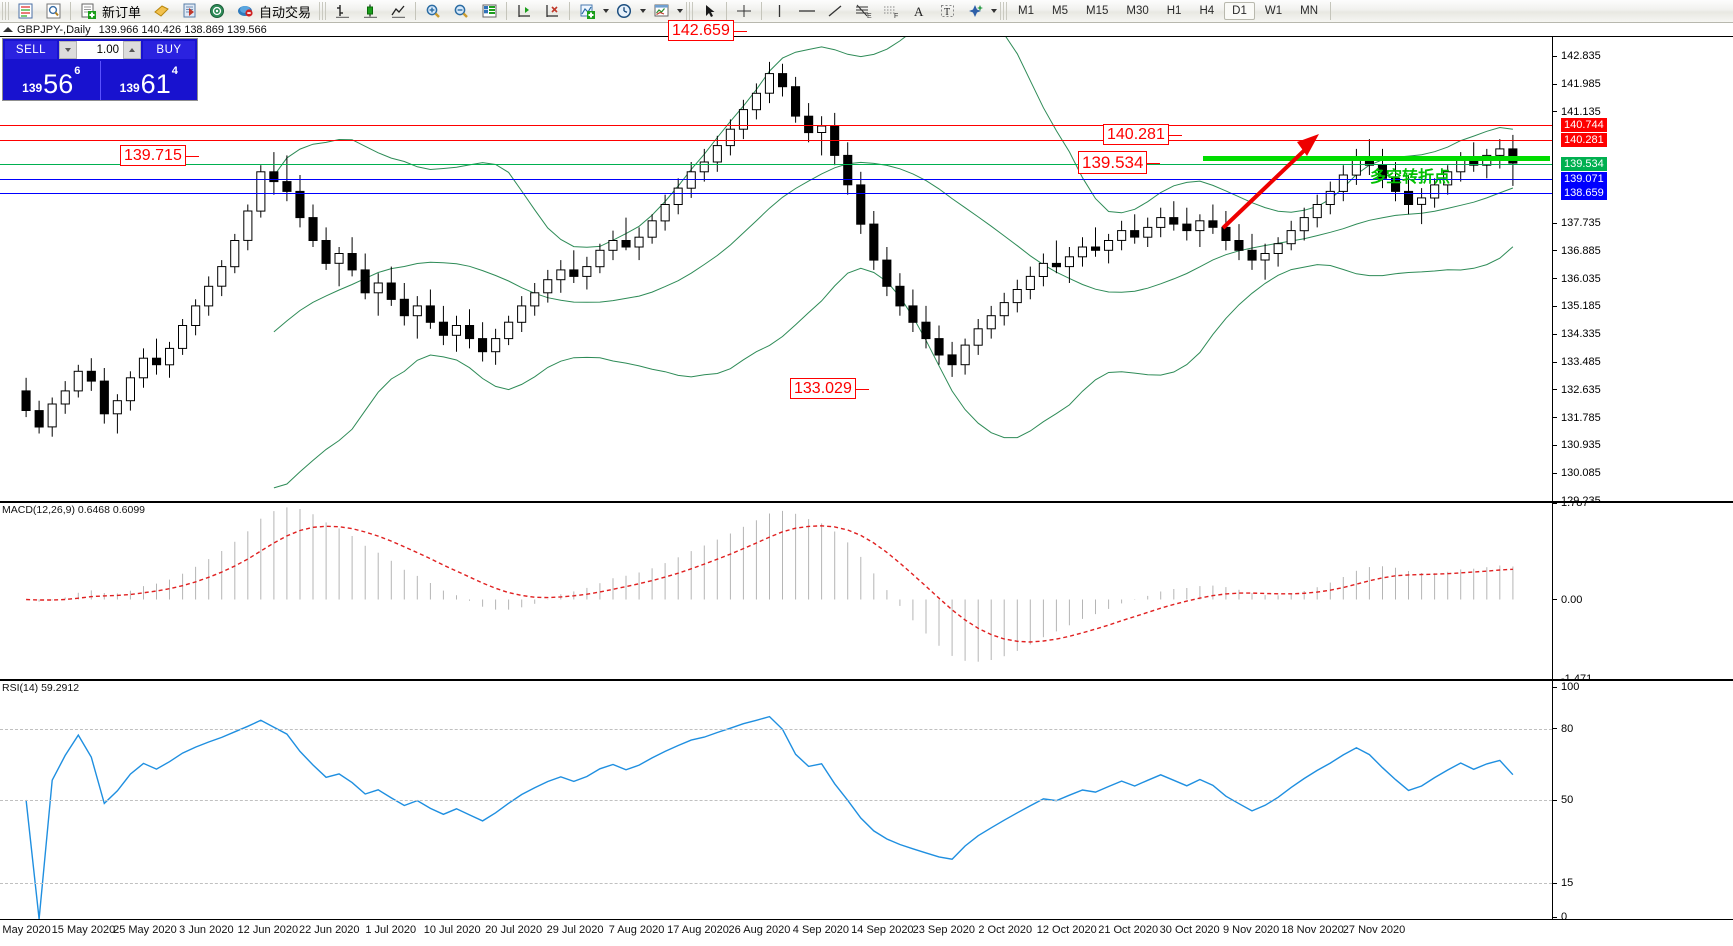 Image resolution: width=1733 pixels, height=946 pixels. What do you see at coordinates (31, 50) in the screenshot?
I see `sell-button: SELL` at bounding box center [31, 50].